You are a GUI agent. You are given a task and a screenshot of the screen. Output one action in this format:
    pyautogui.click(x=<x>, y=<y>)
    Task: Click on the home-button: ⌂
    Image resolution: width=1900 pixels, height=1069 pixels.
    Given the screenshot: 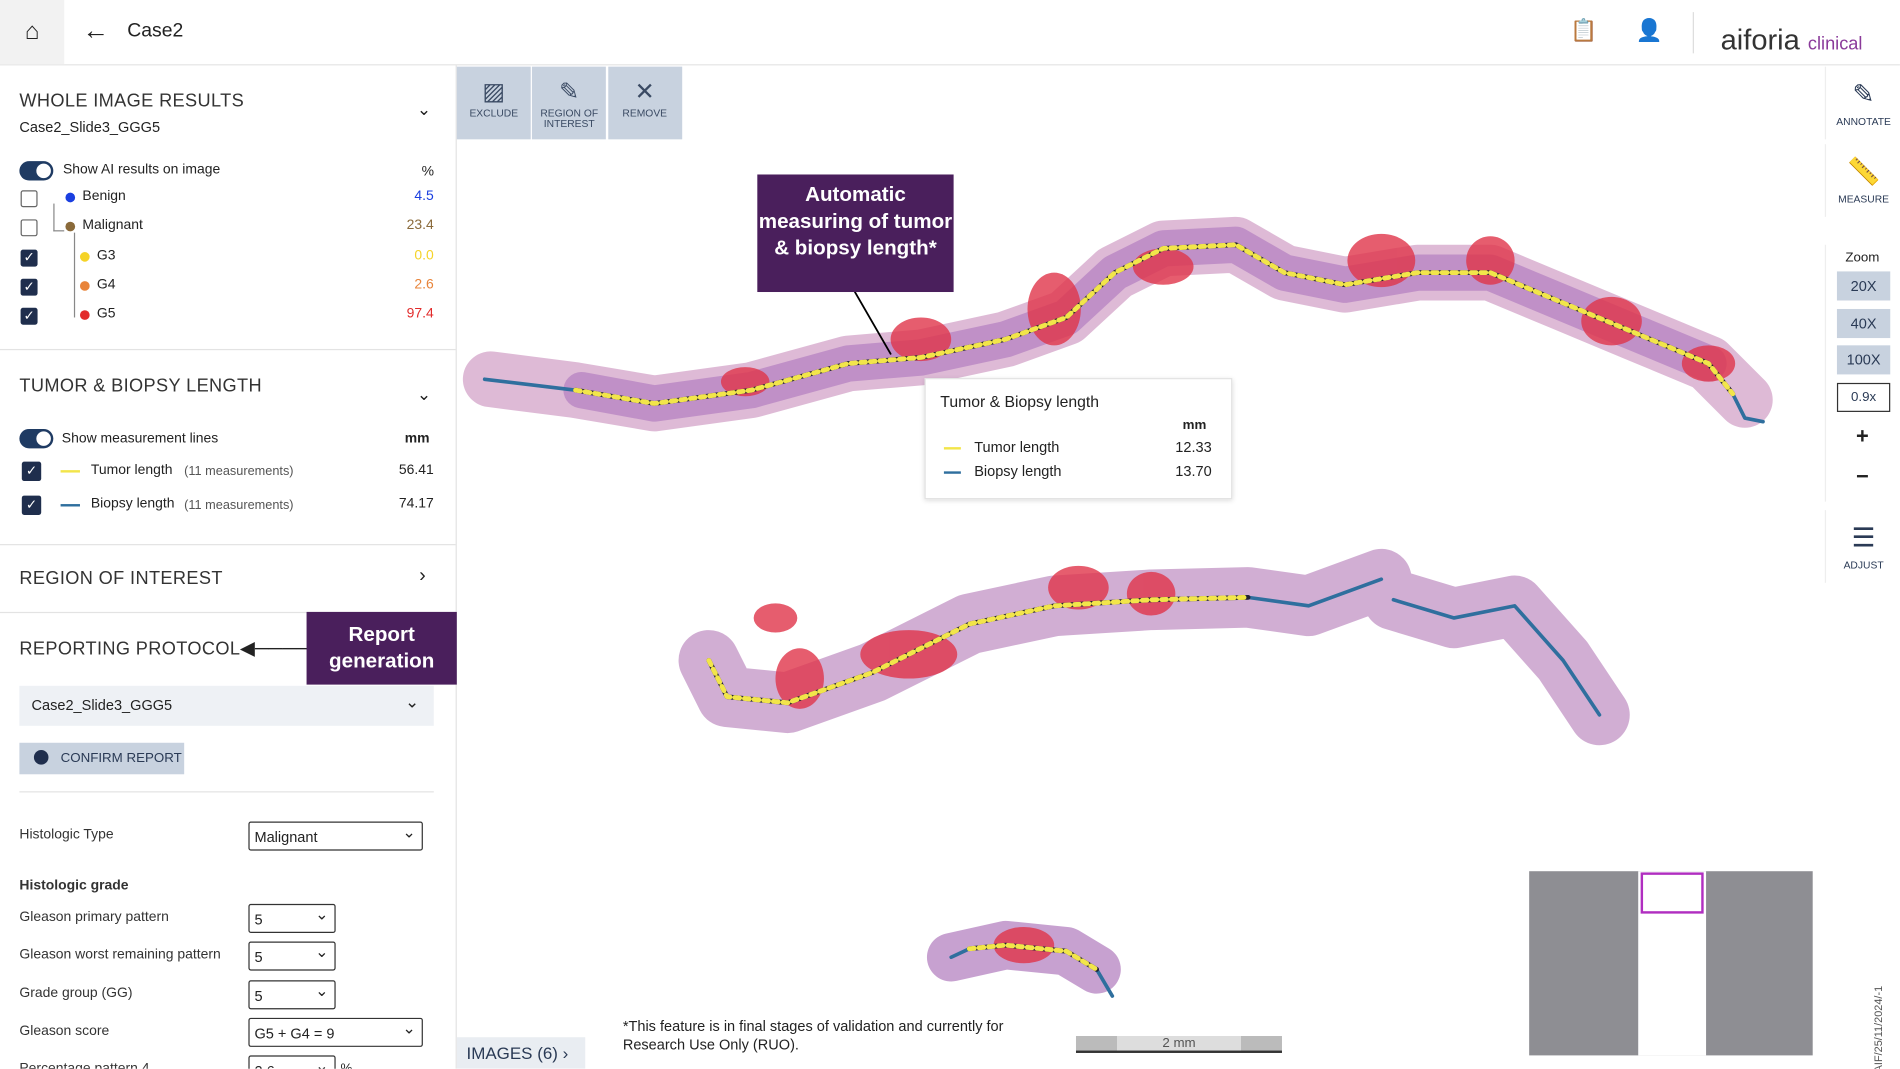 What is the action you would take?
    pyautogui.click(x=32, y=32)
    